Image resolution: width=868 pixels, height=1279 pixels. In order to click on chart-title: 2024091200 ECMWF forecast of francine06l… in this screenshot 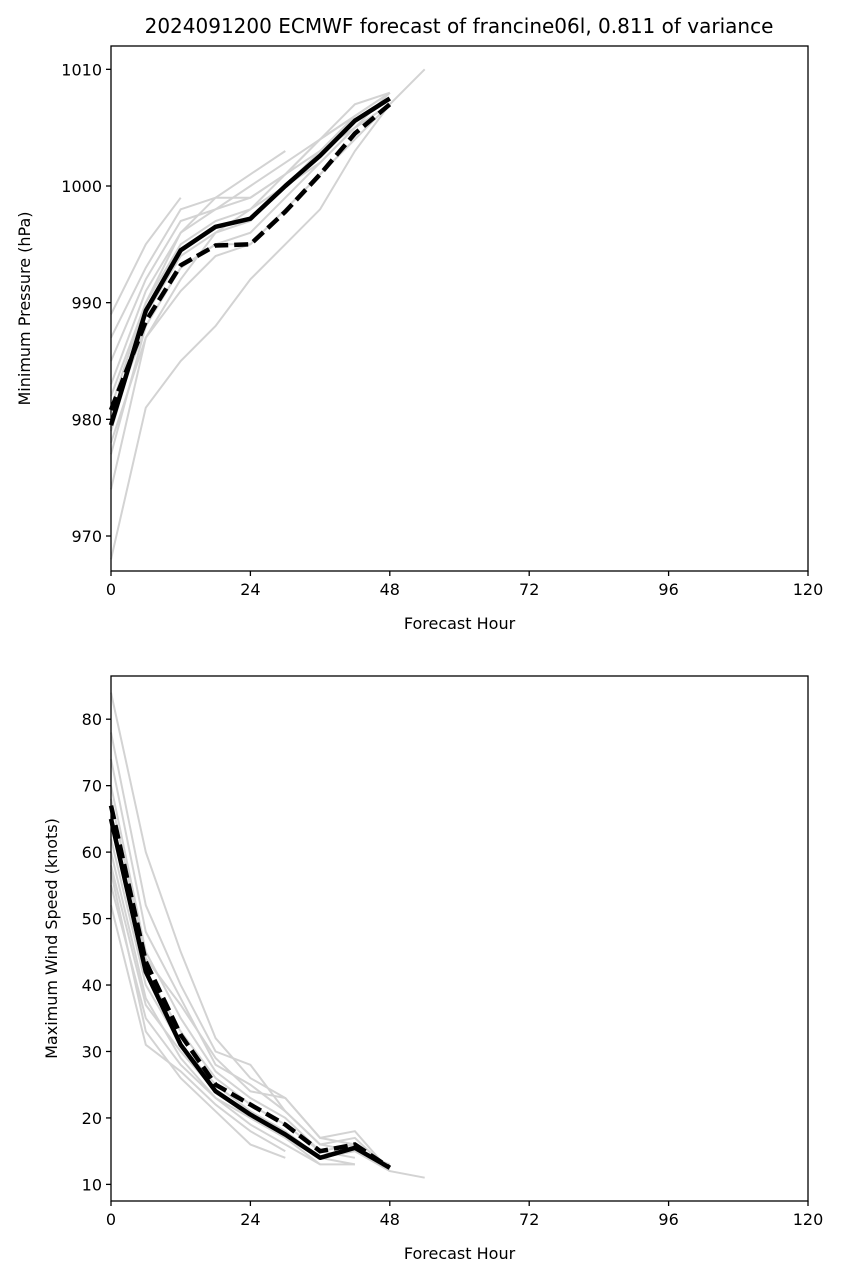, I will do `click(459, 26)`.